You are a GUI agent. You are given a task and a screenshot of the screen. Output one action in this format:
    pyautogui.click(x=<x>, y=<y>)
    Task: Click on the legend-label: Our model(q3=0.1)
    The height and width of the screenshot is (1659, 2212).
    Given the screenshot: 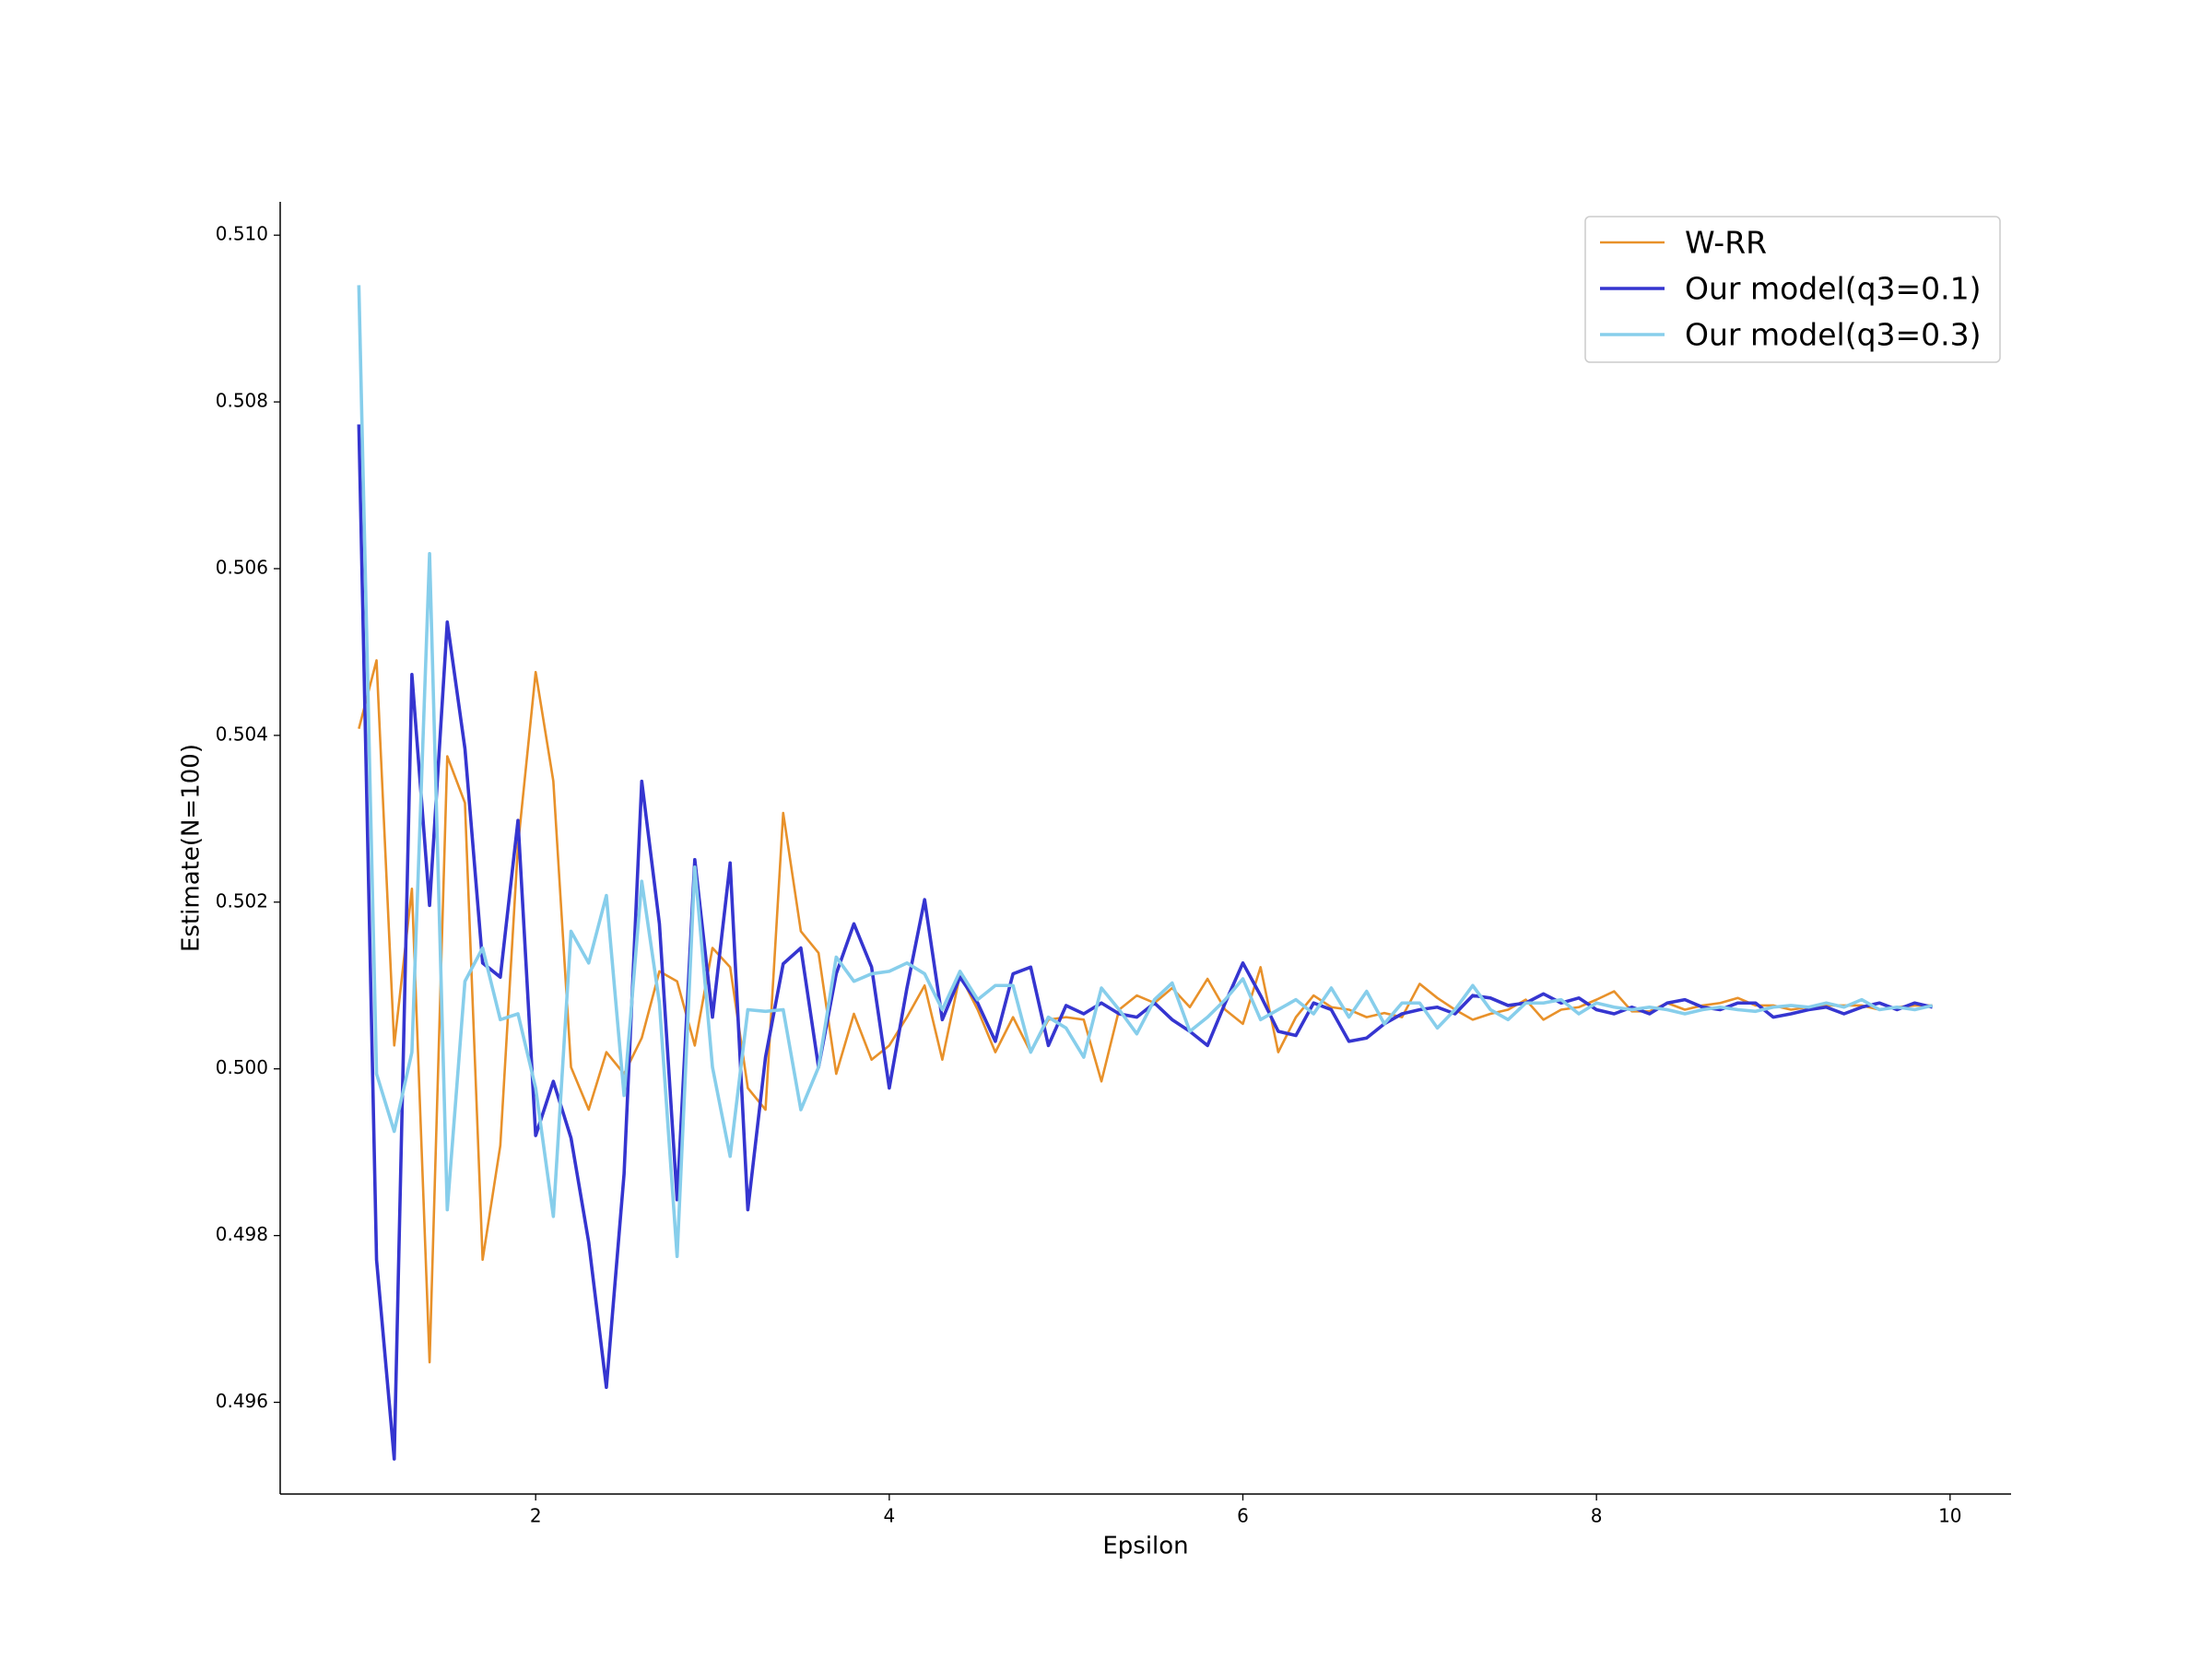 What is the action you would take?
    pyautogui.click(x=1833, y=289)
    